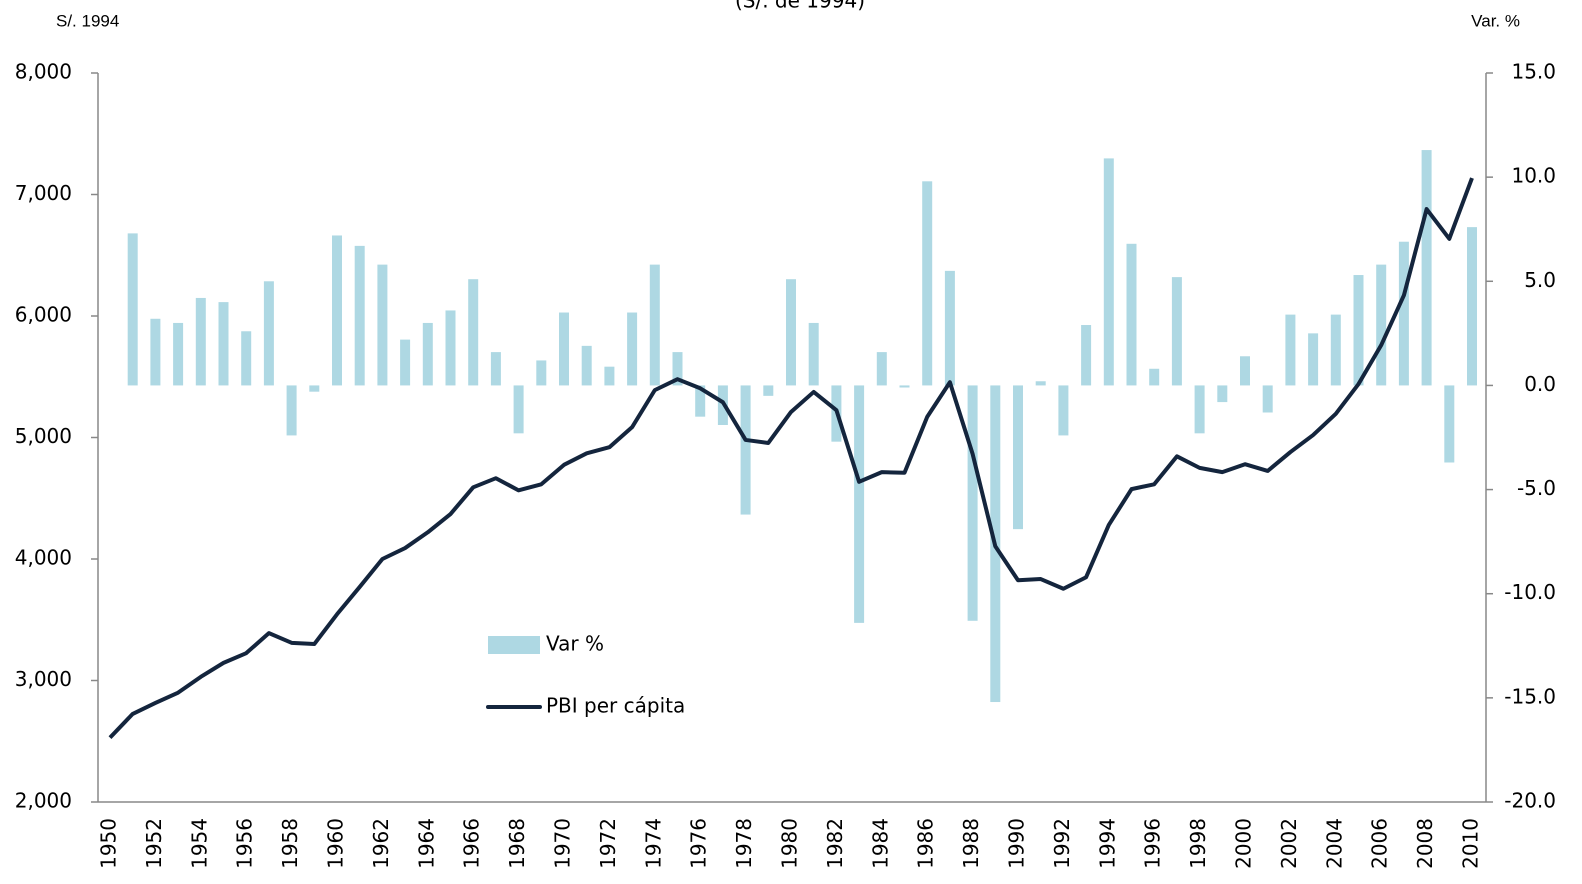  I want to click on y-tick-label: 7,000, so click(43, 193).